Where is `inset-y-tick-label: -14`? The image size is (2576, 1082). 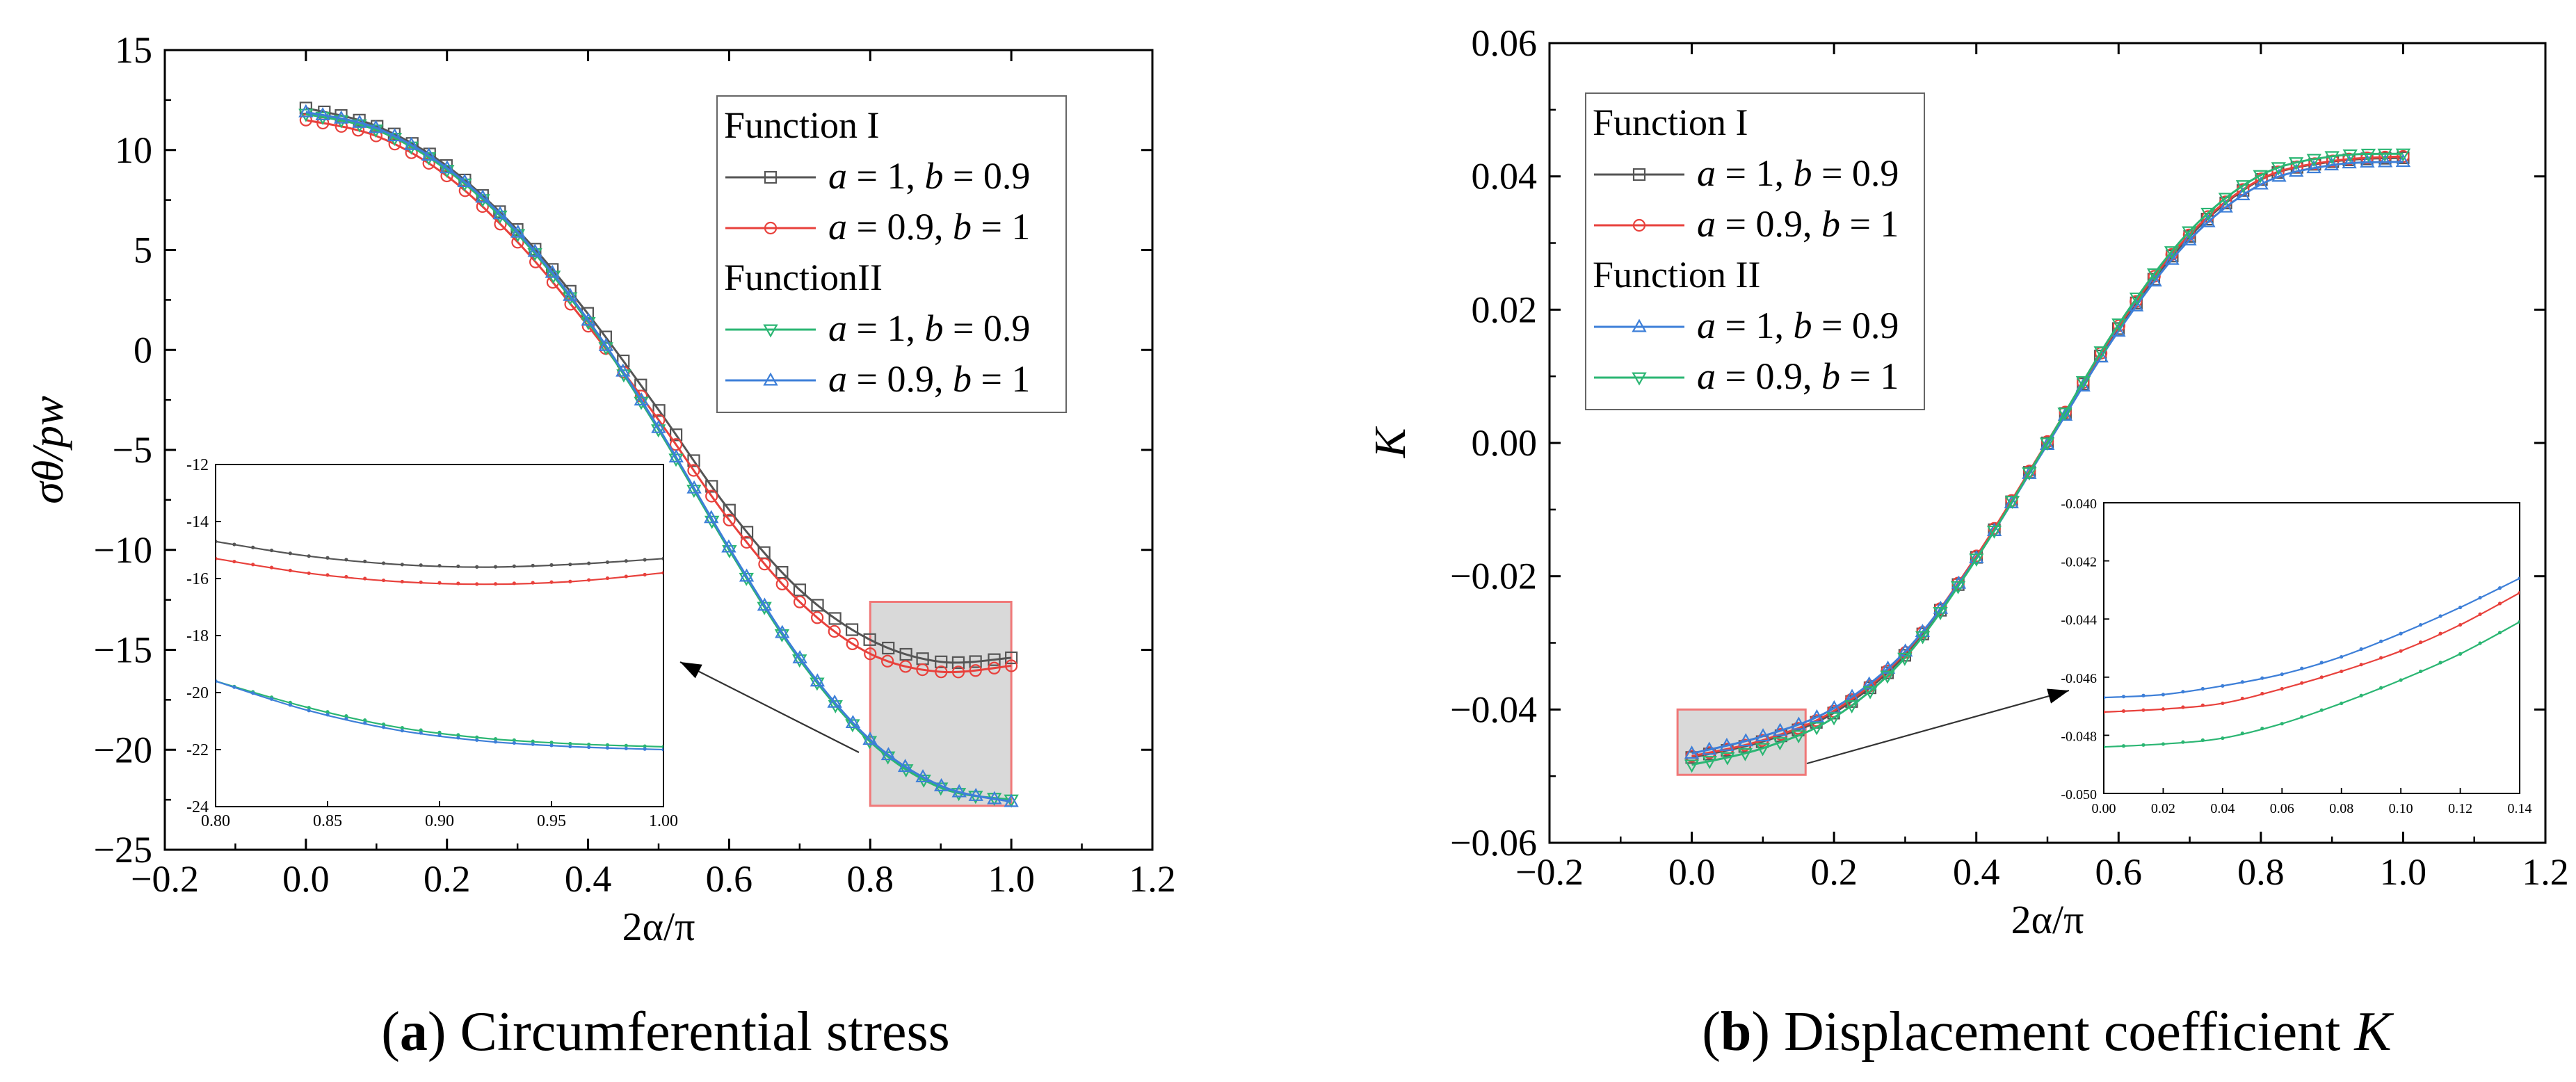
inset-y-tick-label: -14 is located at coordinates (197, 522).